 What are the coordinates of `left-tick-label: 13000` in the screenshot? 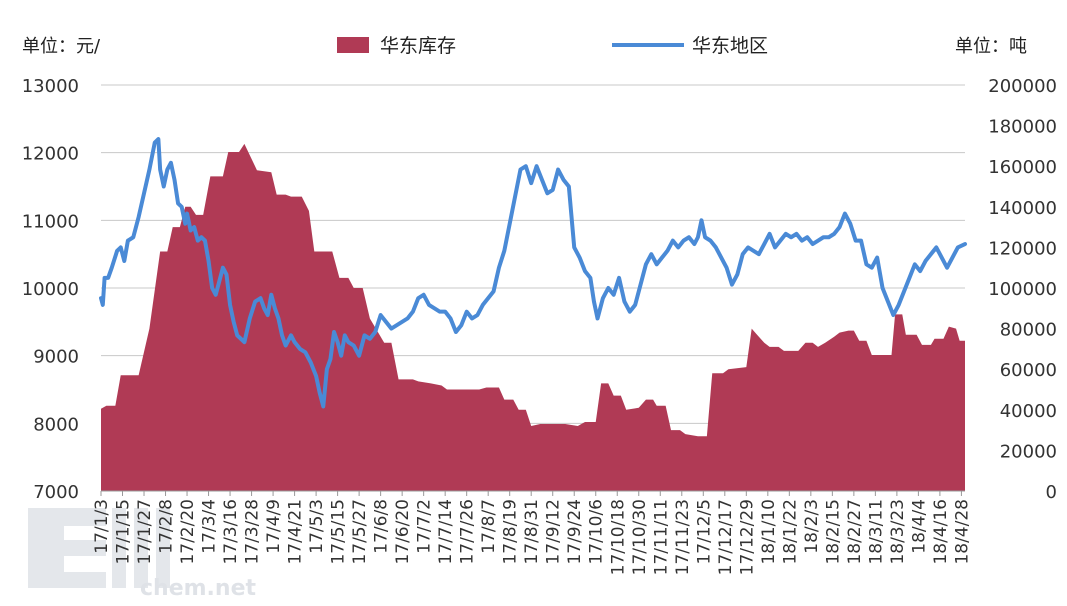 It's located at (50, 86).